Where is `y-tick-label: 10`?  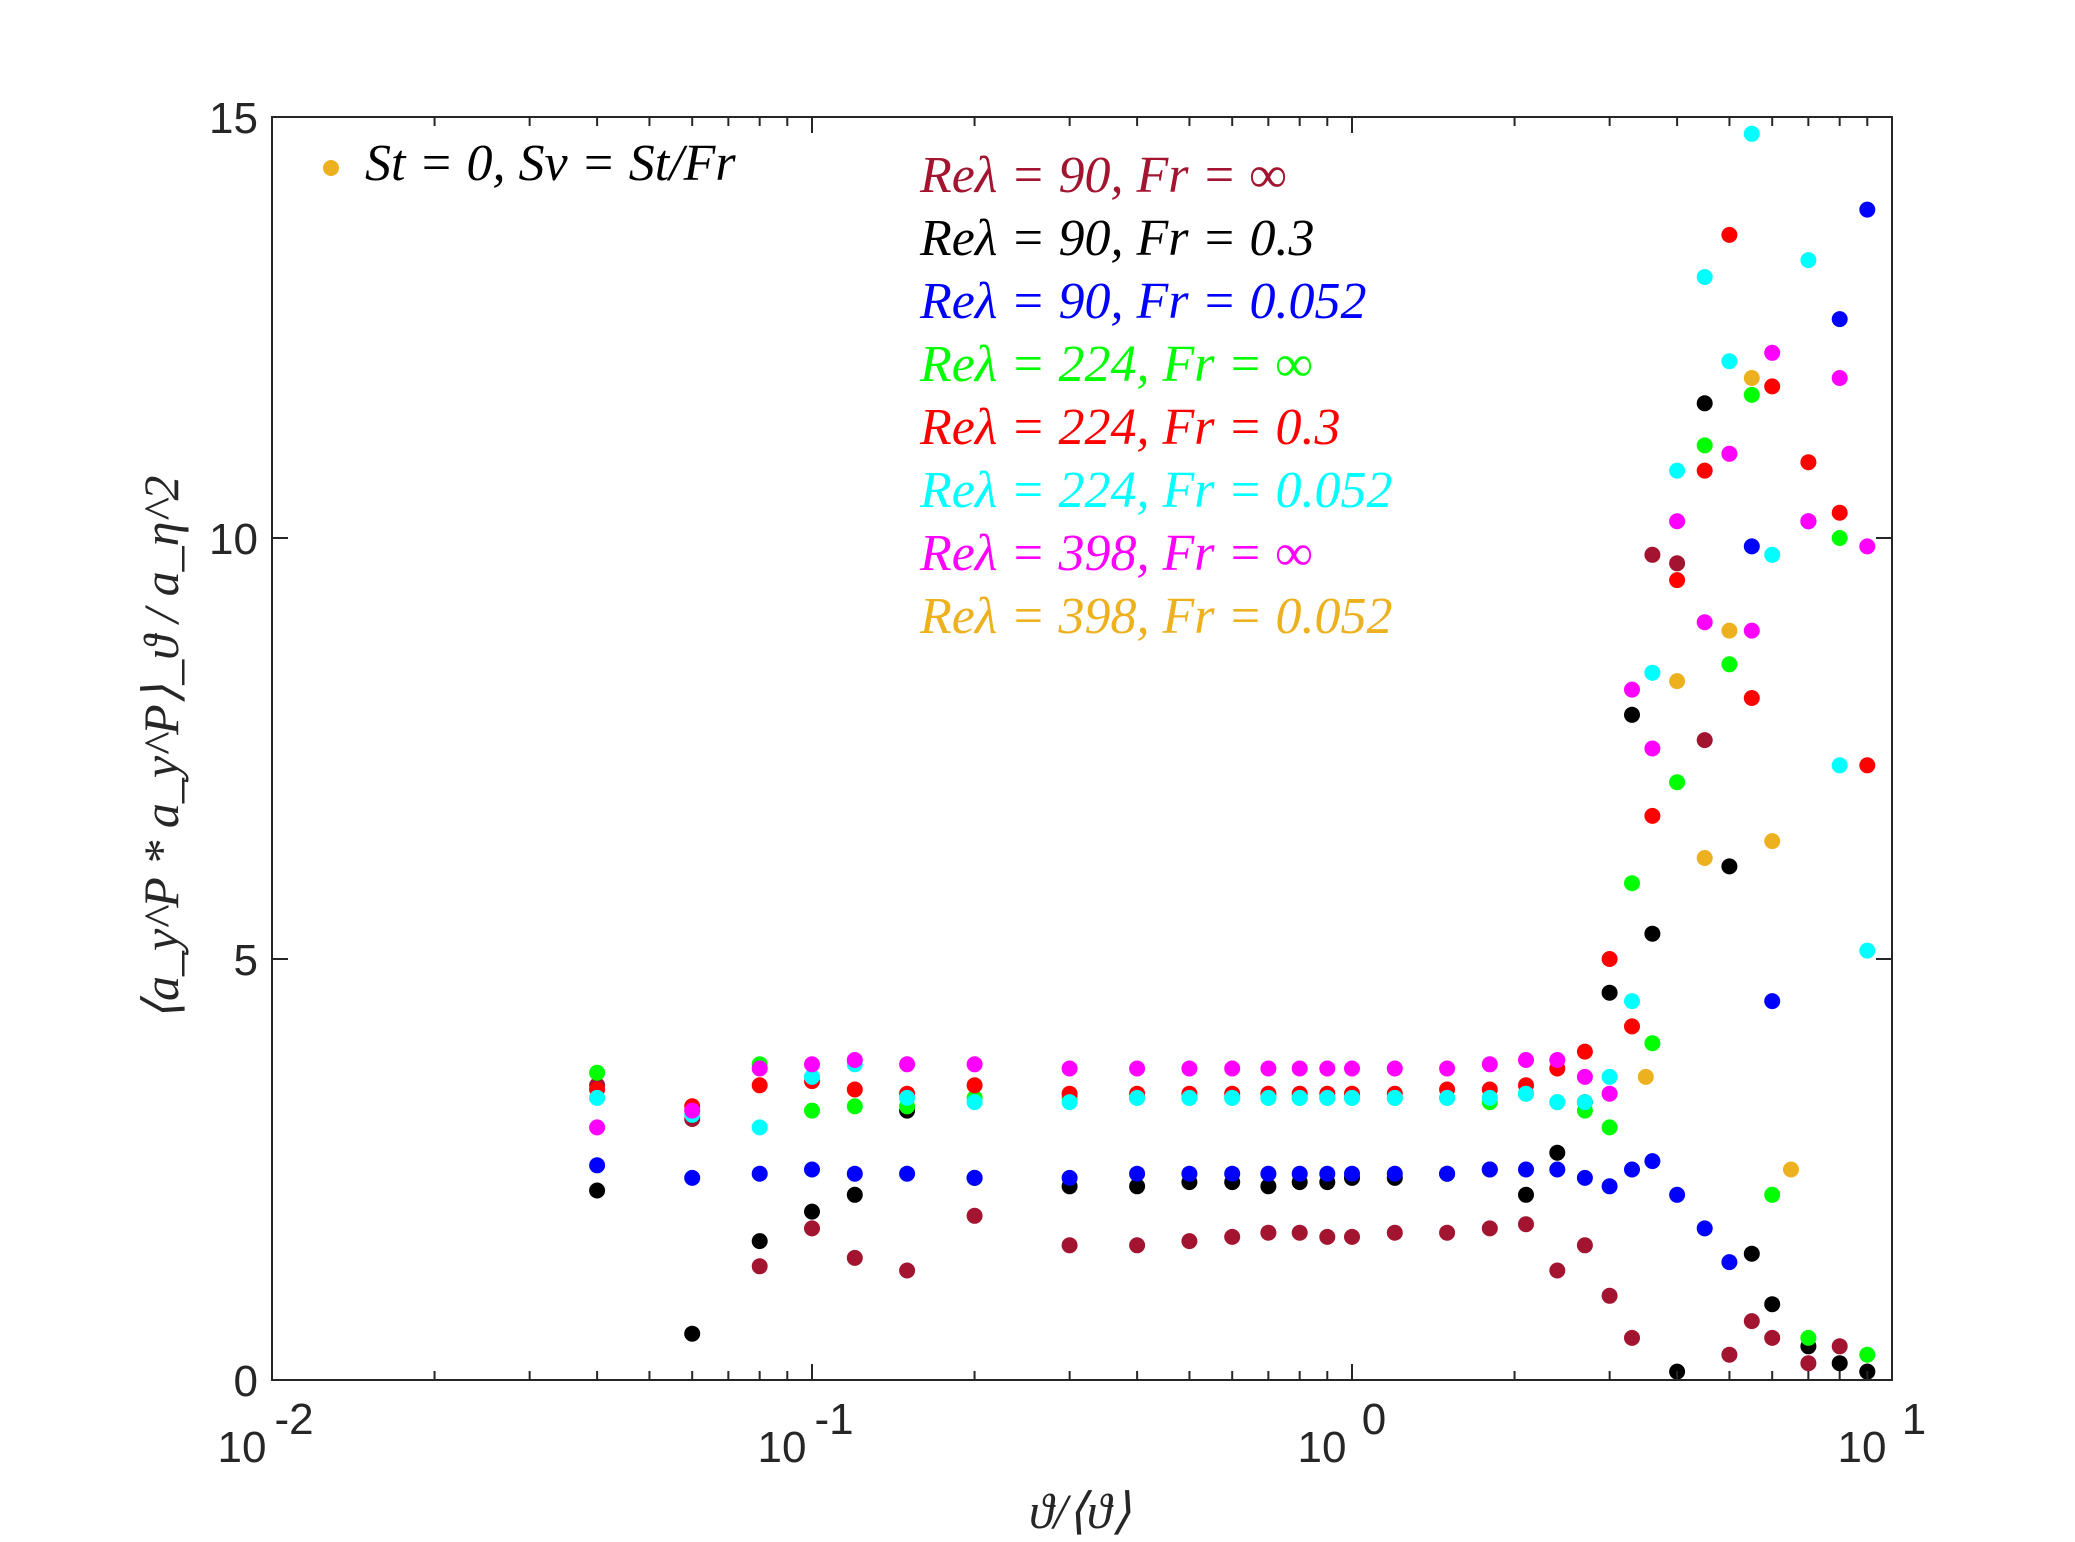 y-tick-label: 10 is located at coordinates (233, 539).